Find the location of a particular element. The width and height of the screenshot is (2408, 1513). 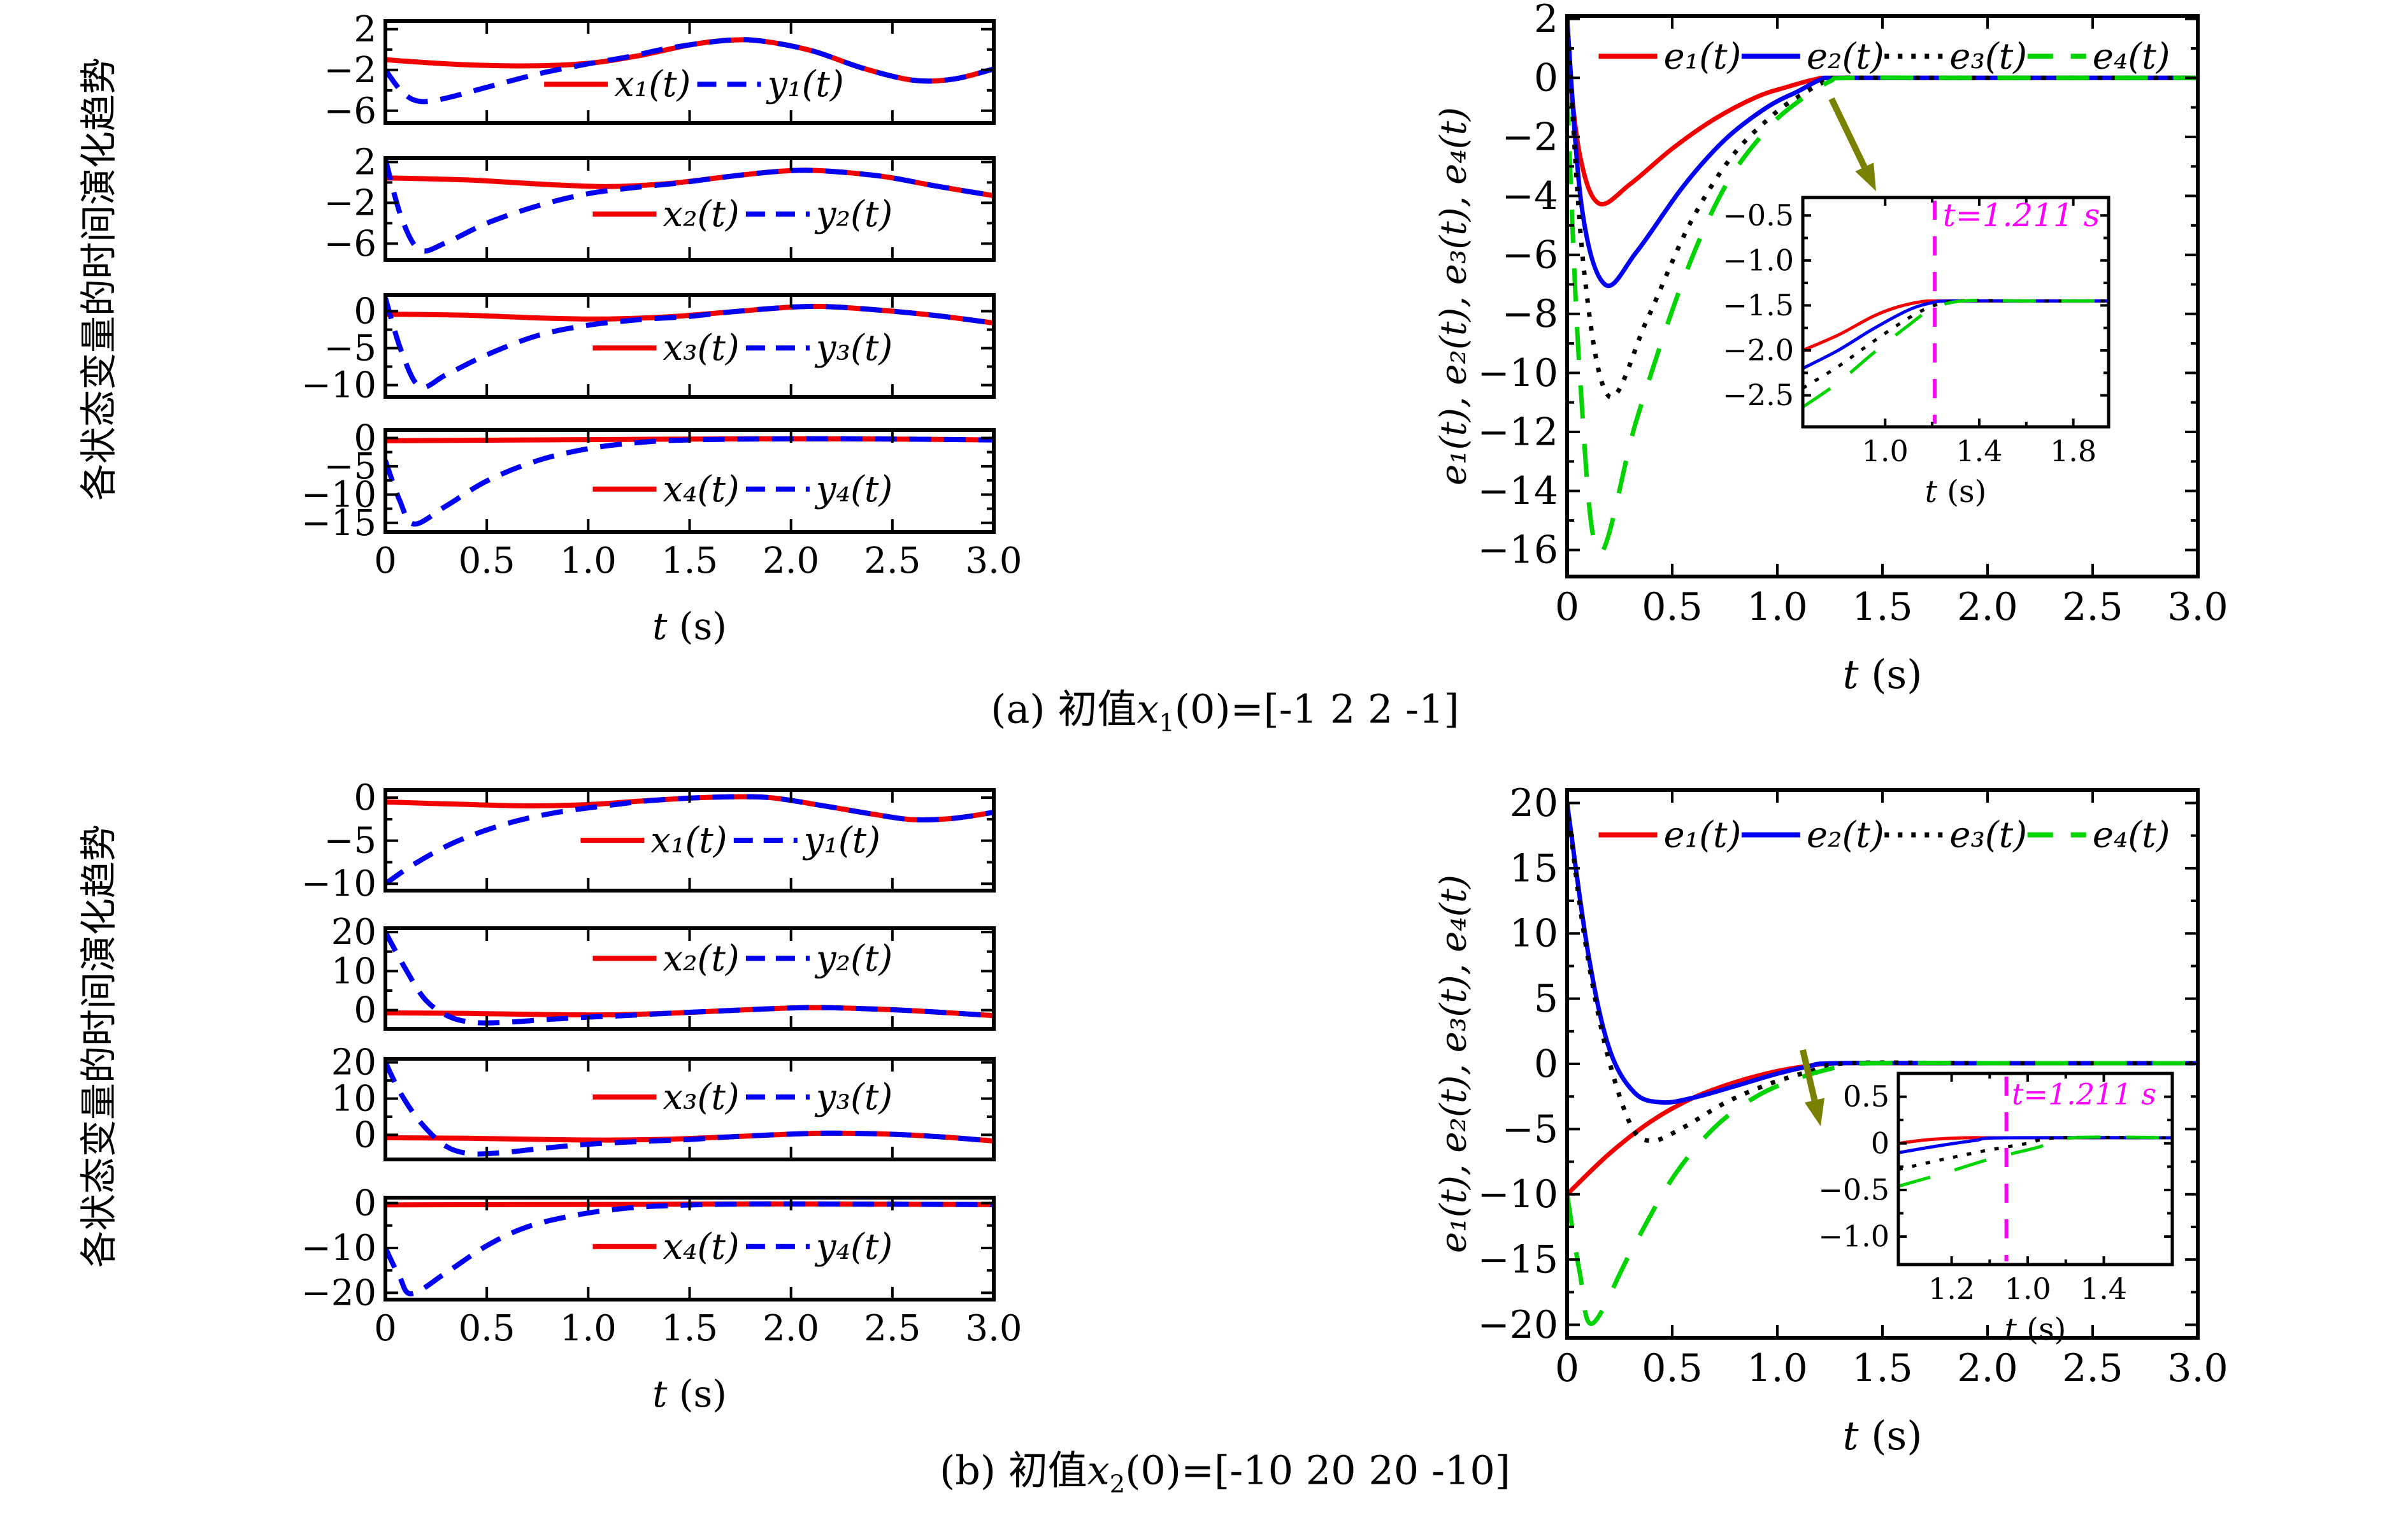

caption-a: (a) 初值x1(0)=[-1 2 2 -1] is located at coordinates (1225, 707).